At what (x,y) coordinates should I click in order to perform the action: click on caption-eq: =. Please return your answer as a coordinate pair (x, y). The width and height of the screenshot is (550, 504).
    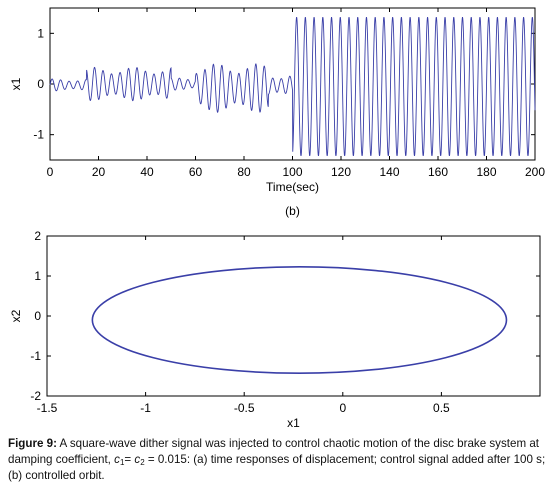
    Looking at the image, I should click on (129, 459).